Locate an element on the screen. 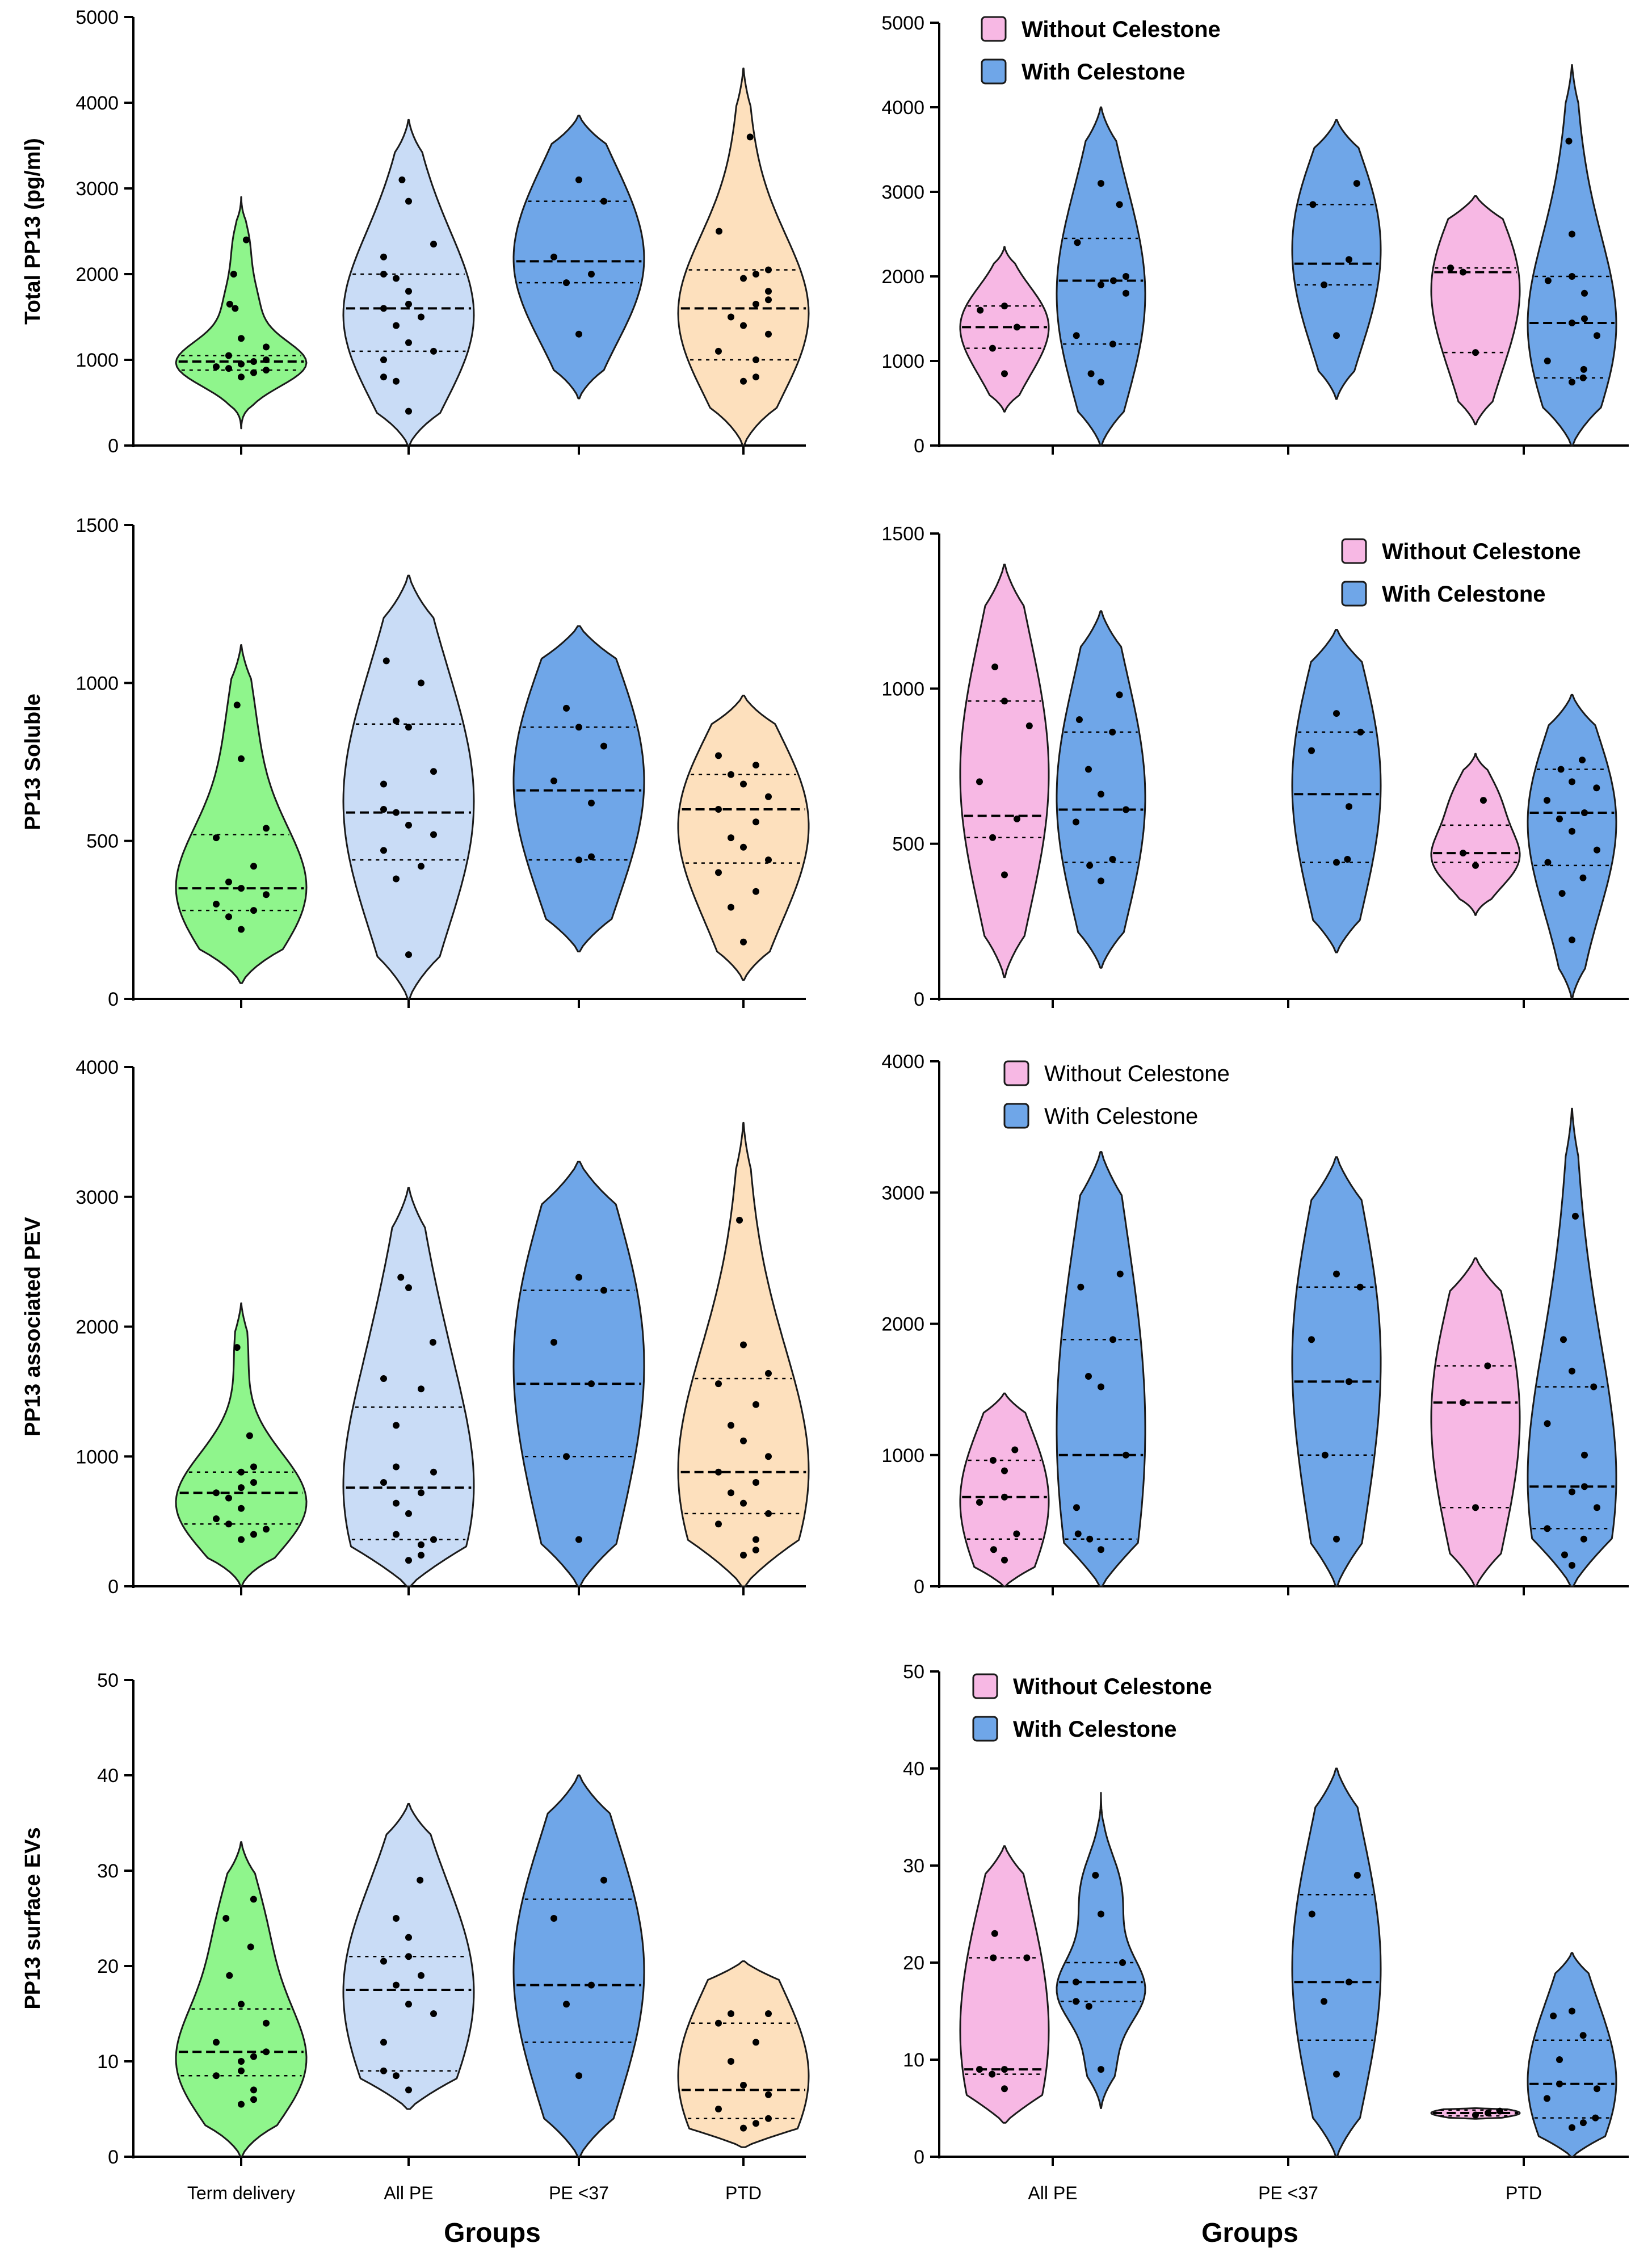 This screenshot has height=2260, width=1652. soluble-right-pe-37-with-celestone-data-point is located at coordinates (1349, 806).